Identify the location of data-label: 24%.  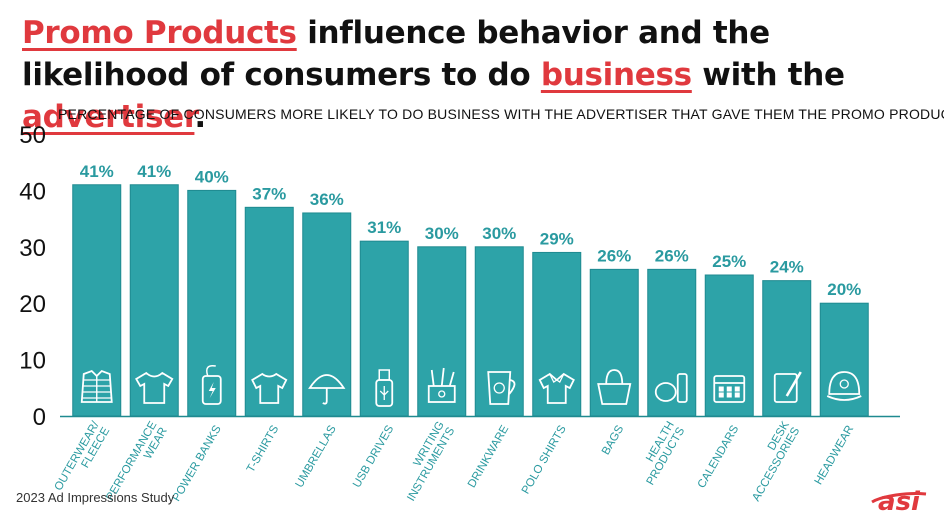
(787, 267).